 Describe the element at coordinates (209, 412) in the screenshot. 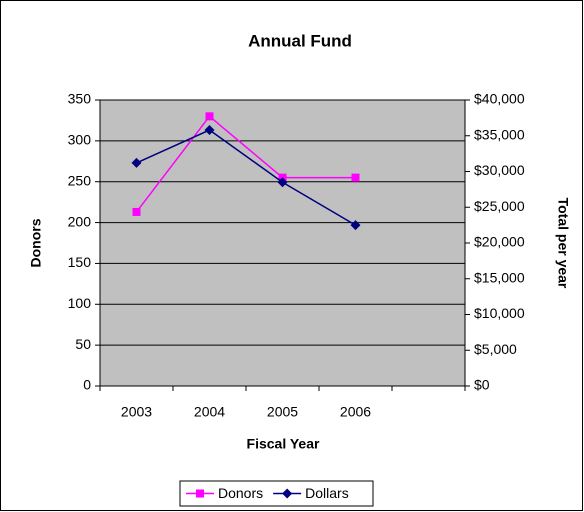

I see `x-tick-label: 2004` at that location.